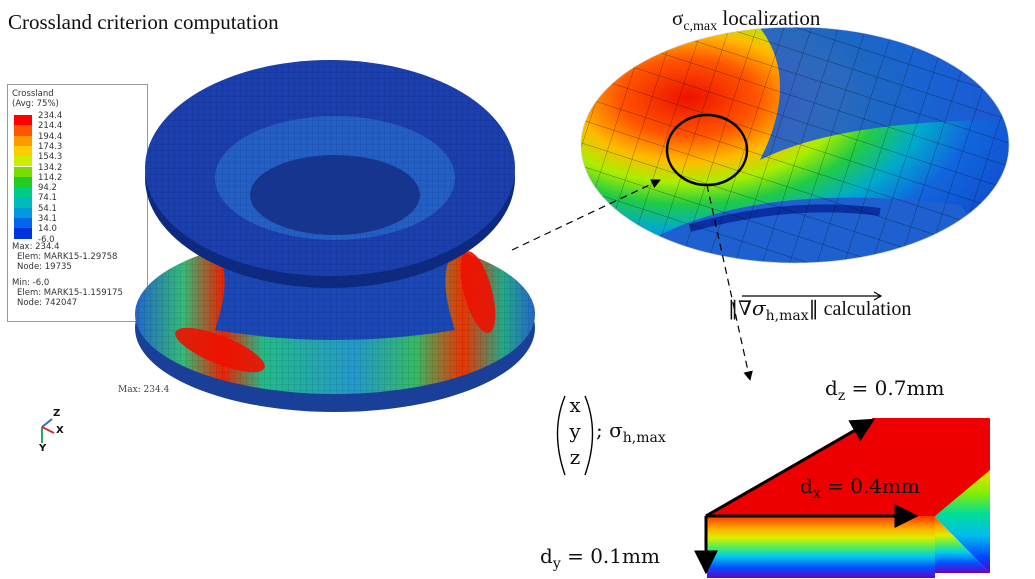 Image resolution: width=1035 pixels, height=579 pixels. Describe the element at coordinates (610, 556) in the screenshot. I see `dy-value: = 0.1mm` at that location.